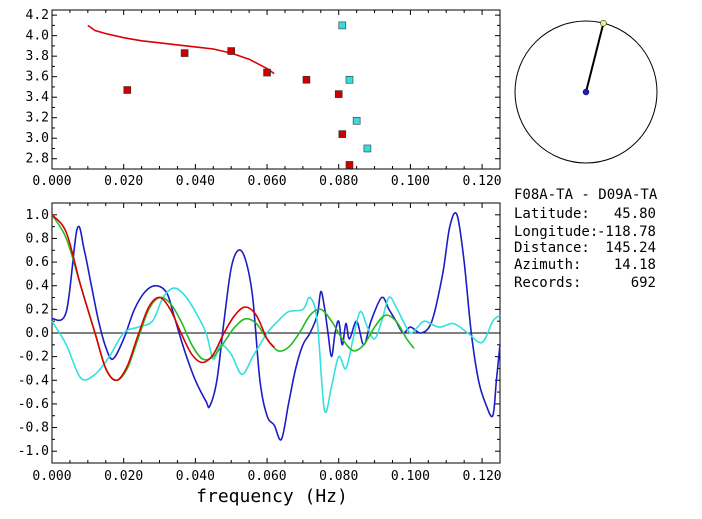 This screenshot has width=702, height=519. Describe the element at coordinates (37, 56) in the screenshot. I see `y-tick-label: 3.8` at that location.